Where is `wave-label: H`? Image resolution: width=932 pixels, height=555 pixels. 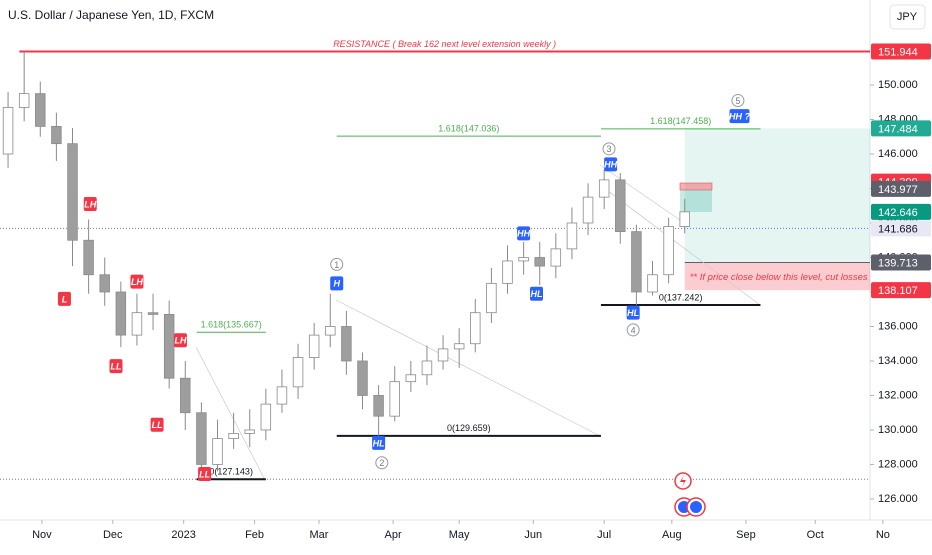 wave-label: H is located at coordinates (336, 284).